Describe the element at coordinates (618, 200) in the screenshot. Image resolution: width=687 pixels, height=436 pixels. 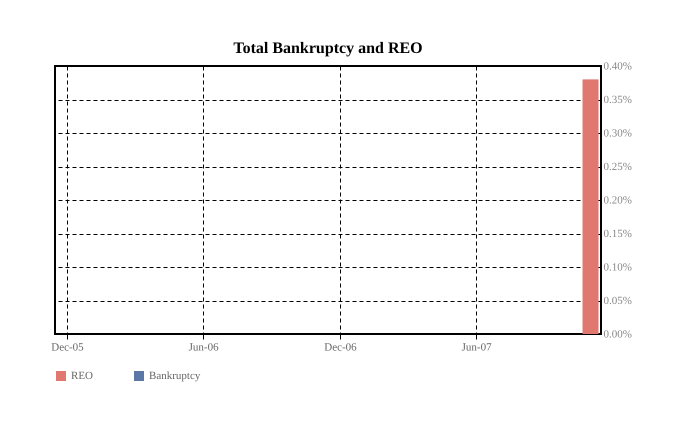
I see `y-tick-label: 0.20%` at that location.